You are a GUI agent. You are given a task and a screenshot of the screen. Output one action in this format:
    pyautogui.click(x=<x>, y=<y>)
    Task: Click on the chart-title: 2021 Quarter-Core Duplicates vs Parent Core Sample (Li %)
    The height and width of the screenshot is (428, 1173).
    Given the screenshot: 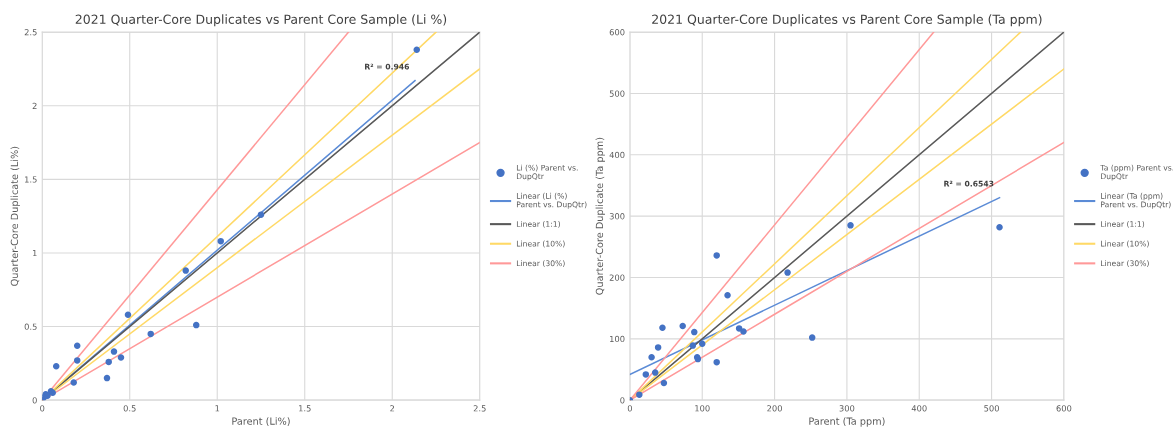 What is the action you would take?
    pyautogui.click(x=261, y=20)
    